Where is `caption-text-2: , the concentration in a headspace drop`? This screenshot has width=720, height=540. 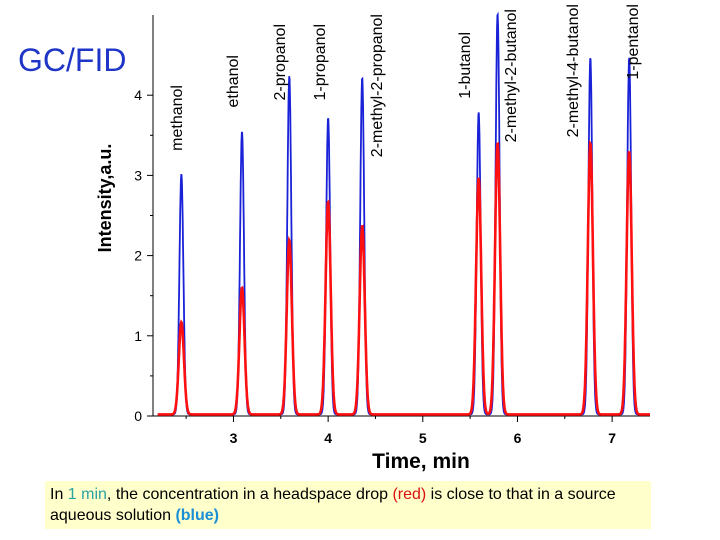 caption-text-2: , the concentration in a headspace drop is located at coordinates (249, 494).